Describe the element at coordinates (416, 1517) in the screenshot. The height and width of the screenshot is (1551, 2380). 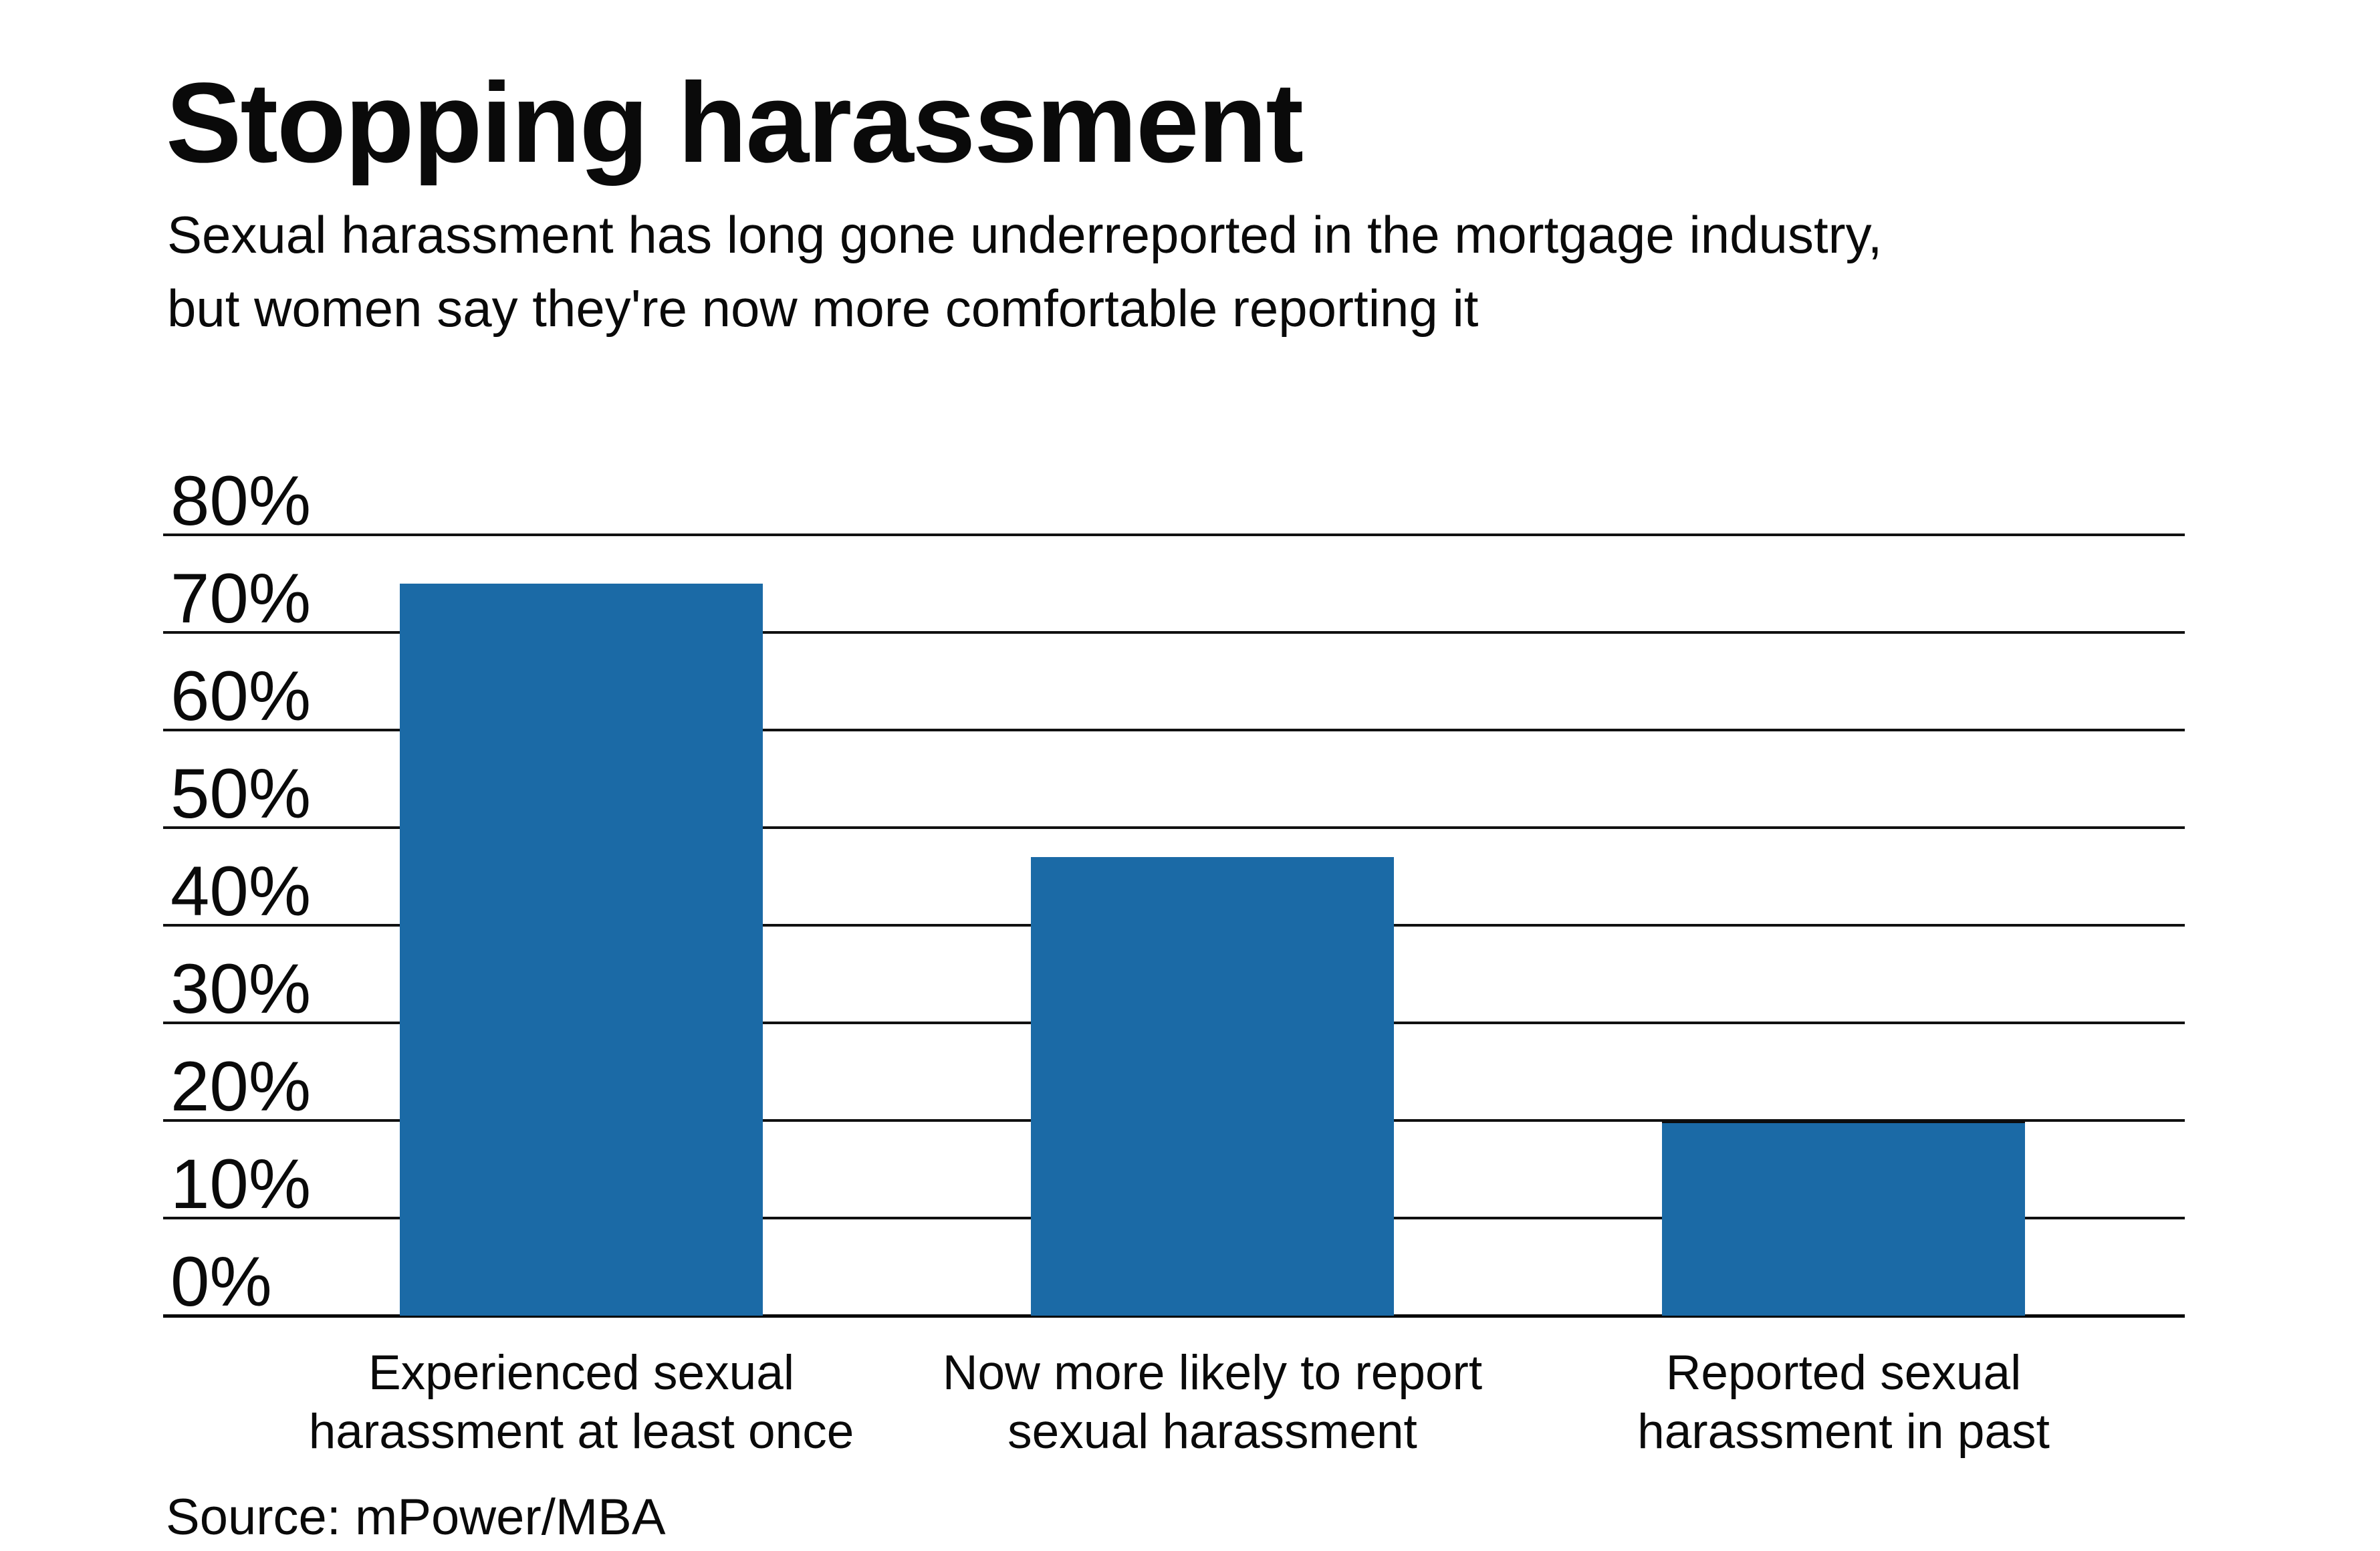
I see `source-note: Source: mPower/MBA` at that location.